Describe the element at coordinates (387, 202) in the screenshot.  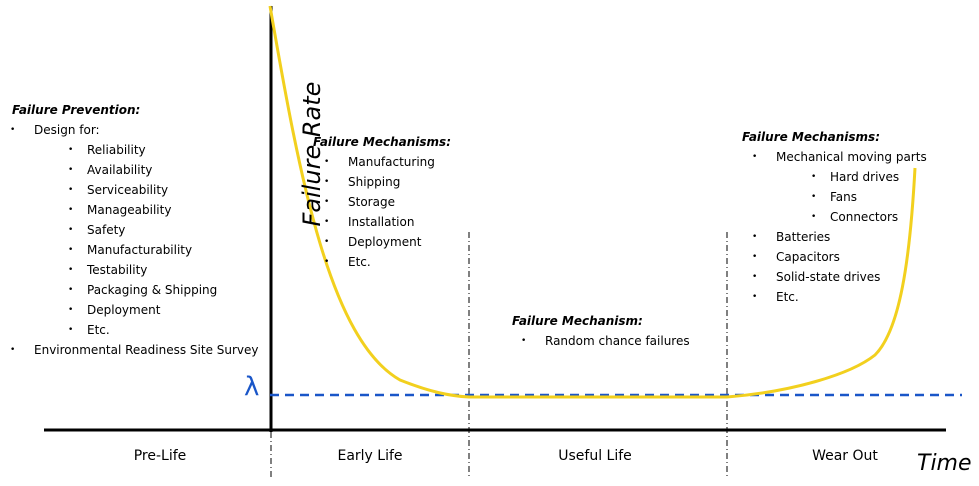
I see `list-item: Storage` at that location.